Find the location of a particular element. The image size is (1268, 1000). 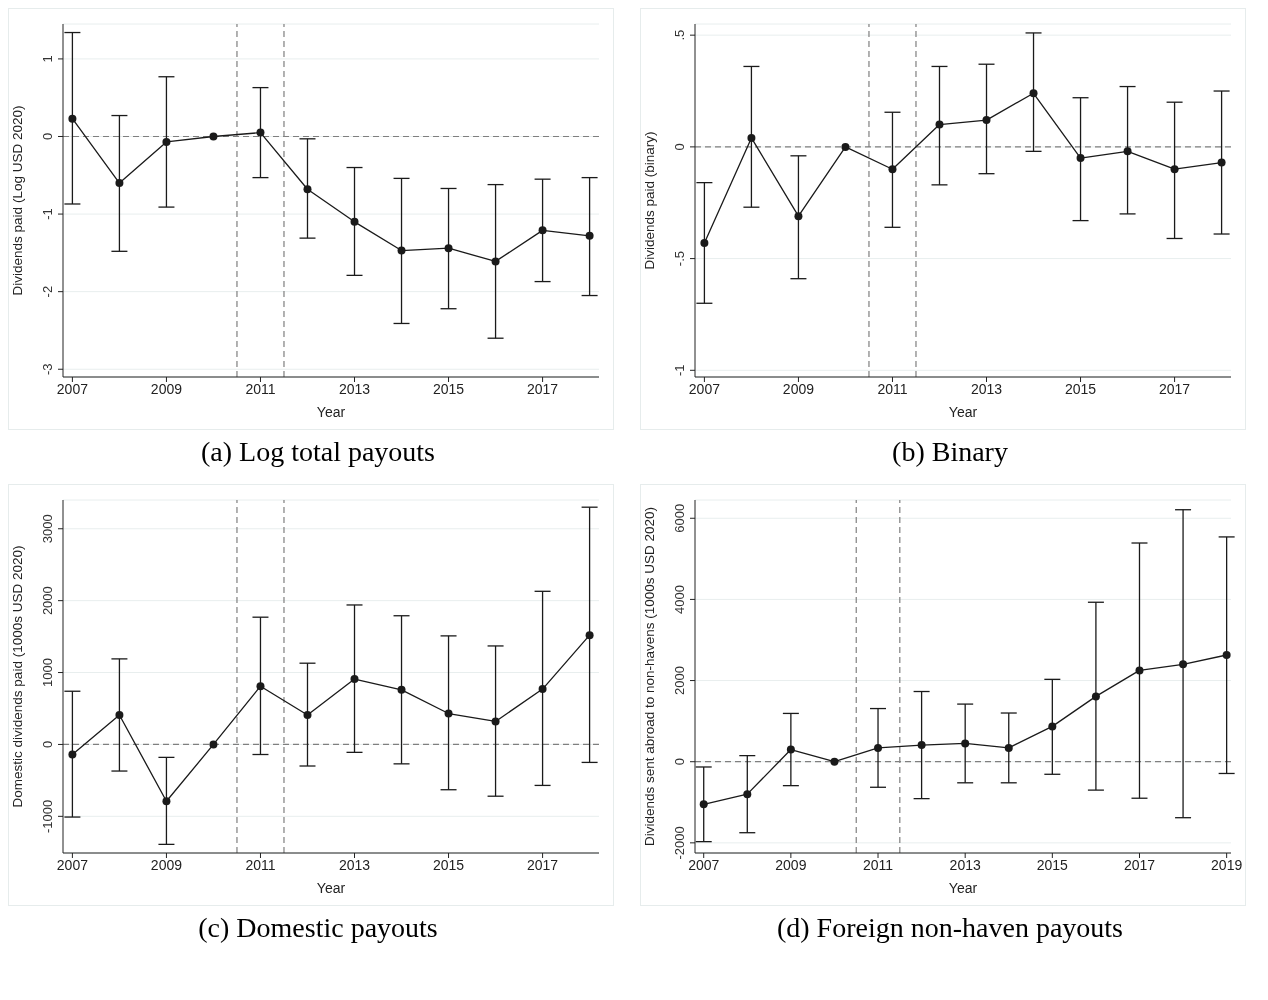

y-tick-label: 6000 is located at coordinates (679, 518).